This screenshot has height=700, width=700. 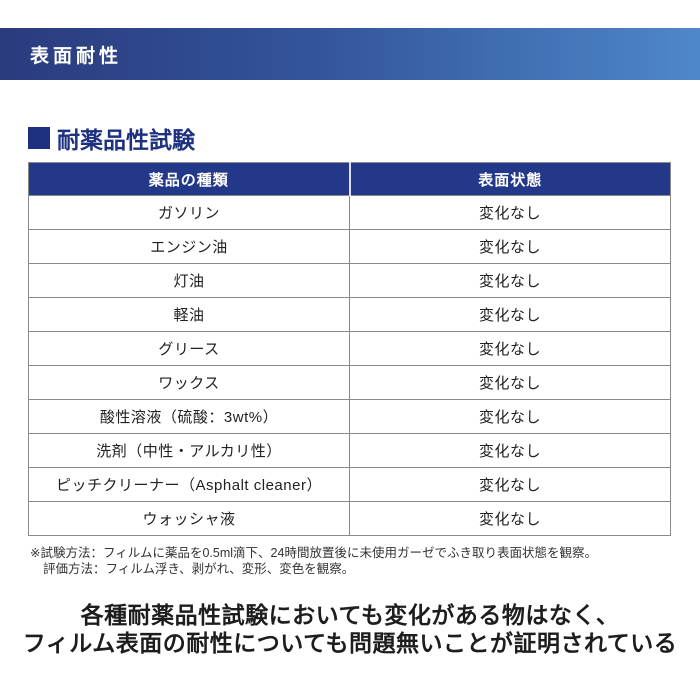 I want to click on chemical-cell: グリース, so click(x=189, y=348).